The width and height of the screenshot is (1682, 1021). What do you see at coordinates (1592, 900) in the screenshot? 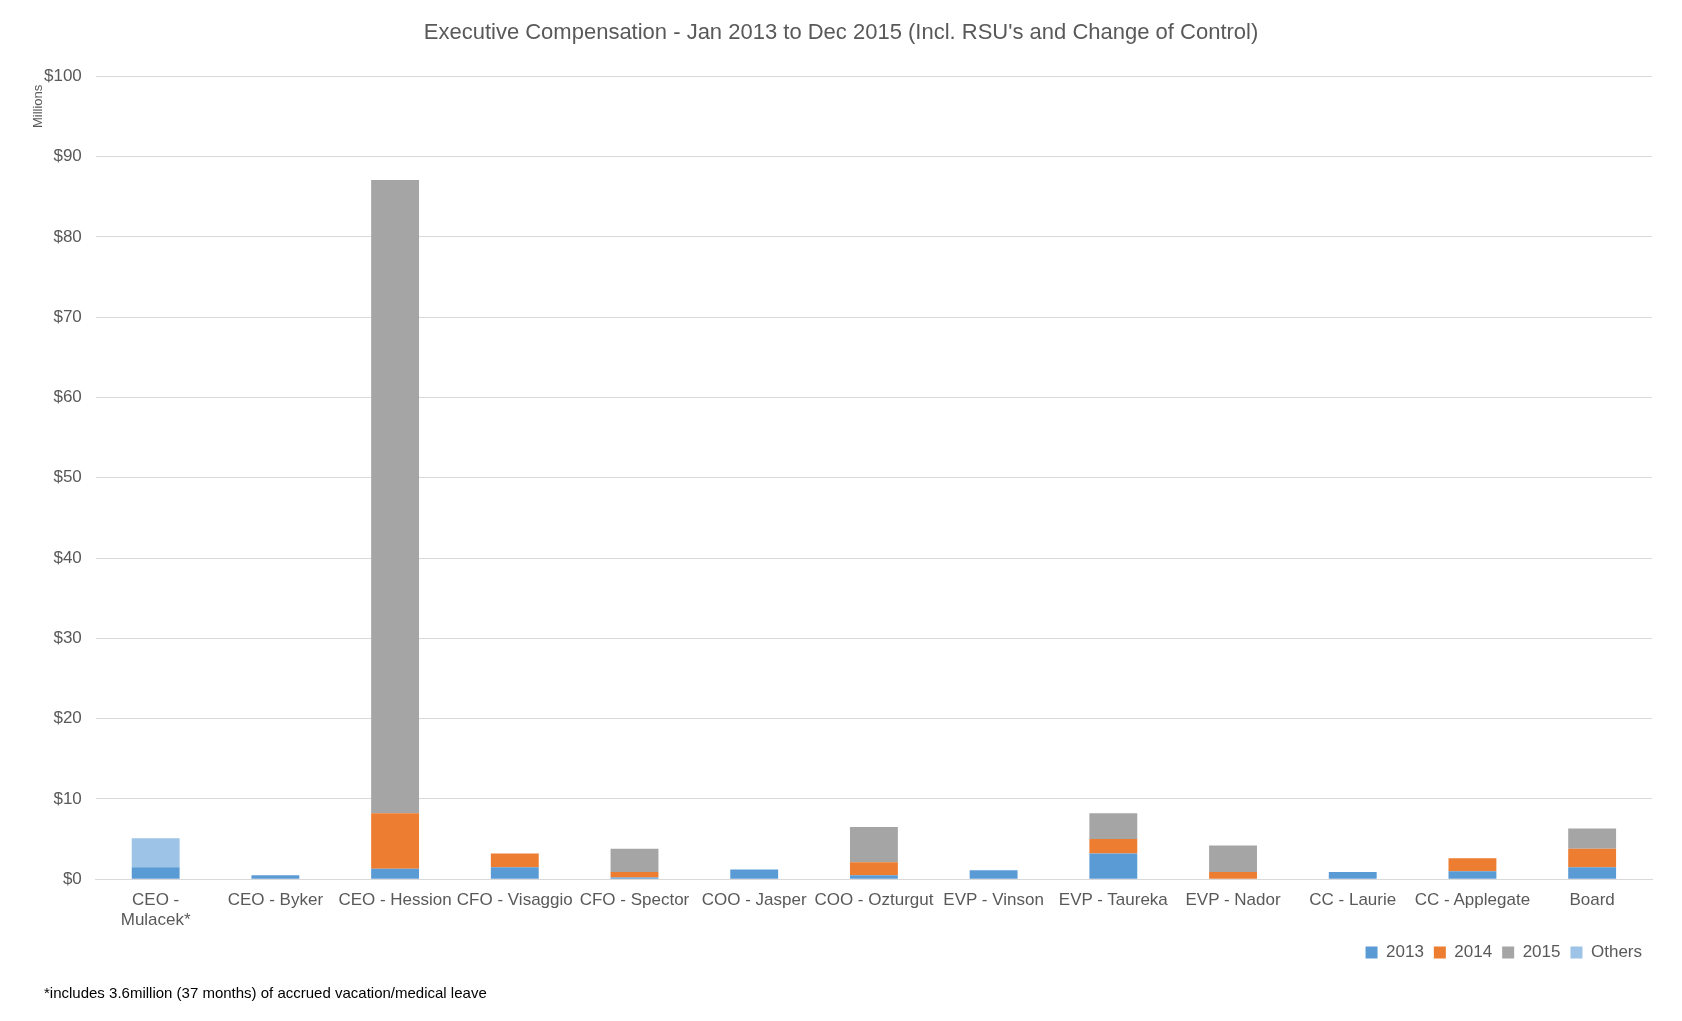
I see `x-tick-label: Board` at bounding box center [1592, 900].